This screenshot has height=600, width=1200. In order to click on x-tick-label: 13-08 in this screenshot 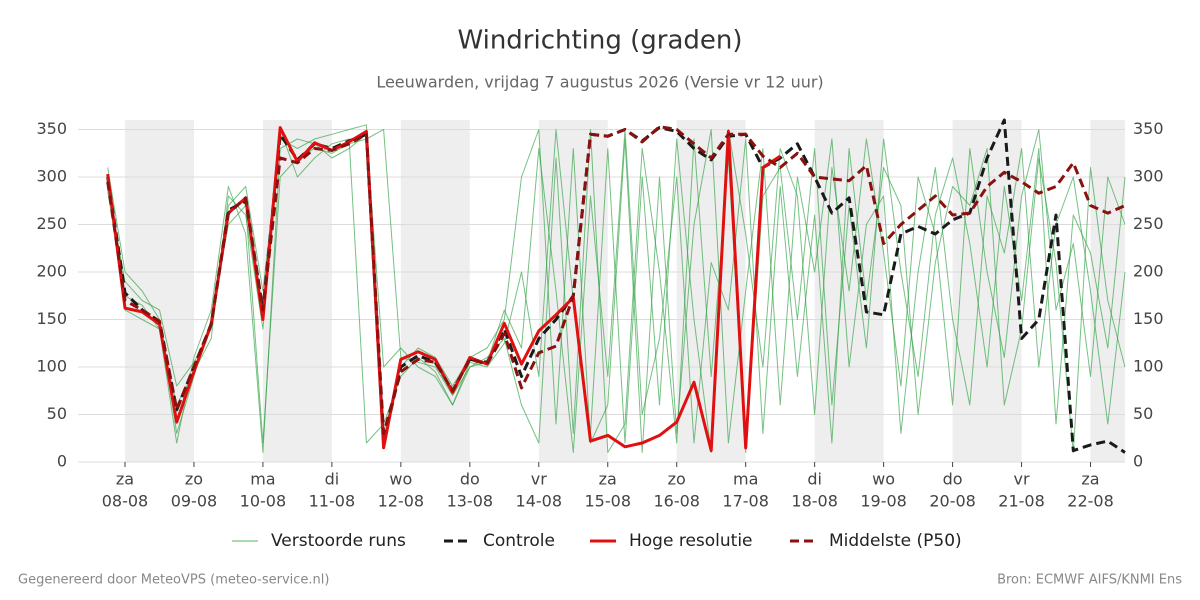, I will do `click(470, 501)`.